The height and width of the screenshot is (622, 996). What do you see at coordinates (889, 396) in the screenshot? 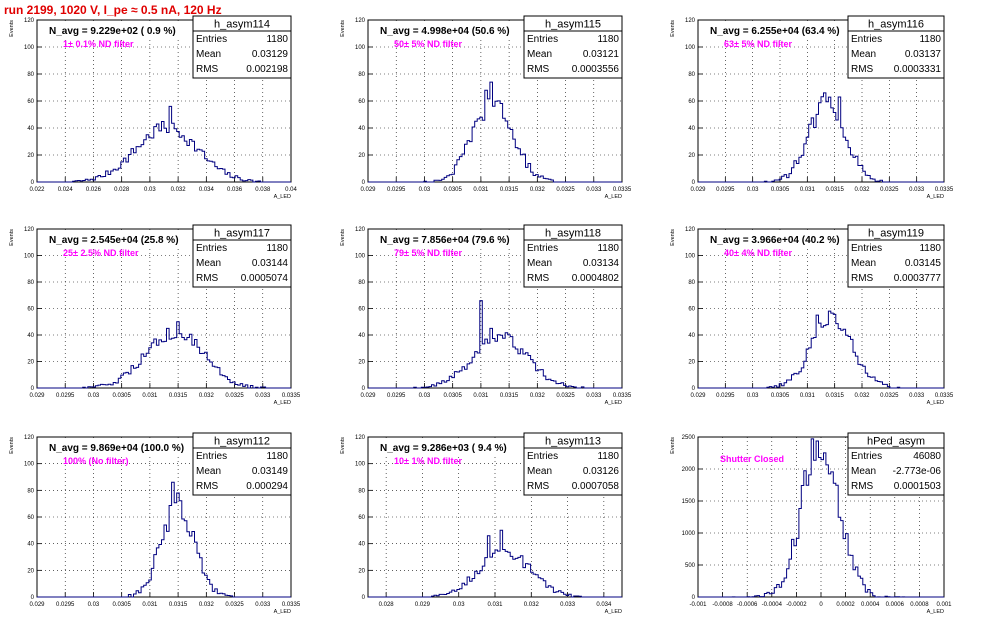
I see `x-tick-label: 0.0325` at bounding box center [889, 396].